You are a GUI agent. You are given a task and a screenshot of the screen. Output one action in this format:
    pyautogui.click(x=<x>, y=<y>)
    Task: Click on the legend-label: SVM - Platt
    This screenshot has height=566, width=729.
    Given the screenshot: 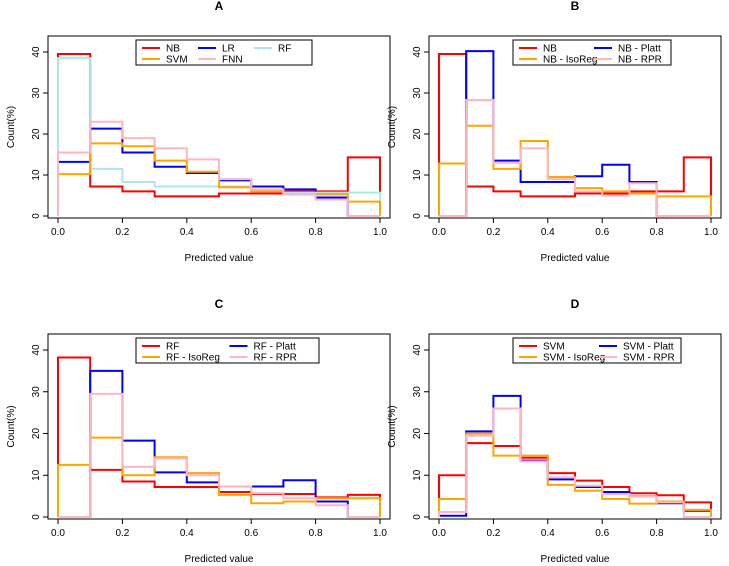 What is the action you would take?
    pyautogui.click(x=648, y=347)
    